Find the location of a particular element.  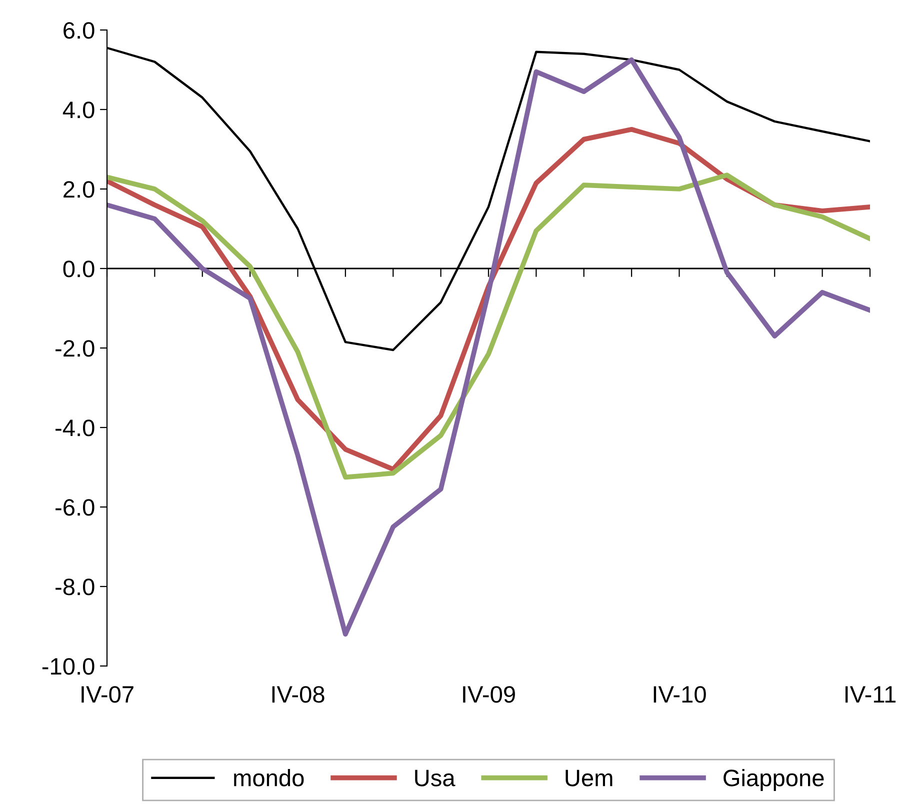

y-tick-label: -2.0 is located at coordinates (75, 348).